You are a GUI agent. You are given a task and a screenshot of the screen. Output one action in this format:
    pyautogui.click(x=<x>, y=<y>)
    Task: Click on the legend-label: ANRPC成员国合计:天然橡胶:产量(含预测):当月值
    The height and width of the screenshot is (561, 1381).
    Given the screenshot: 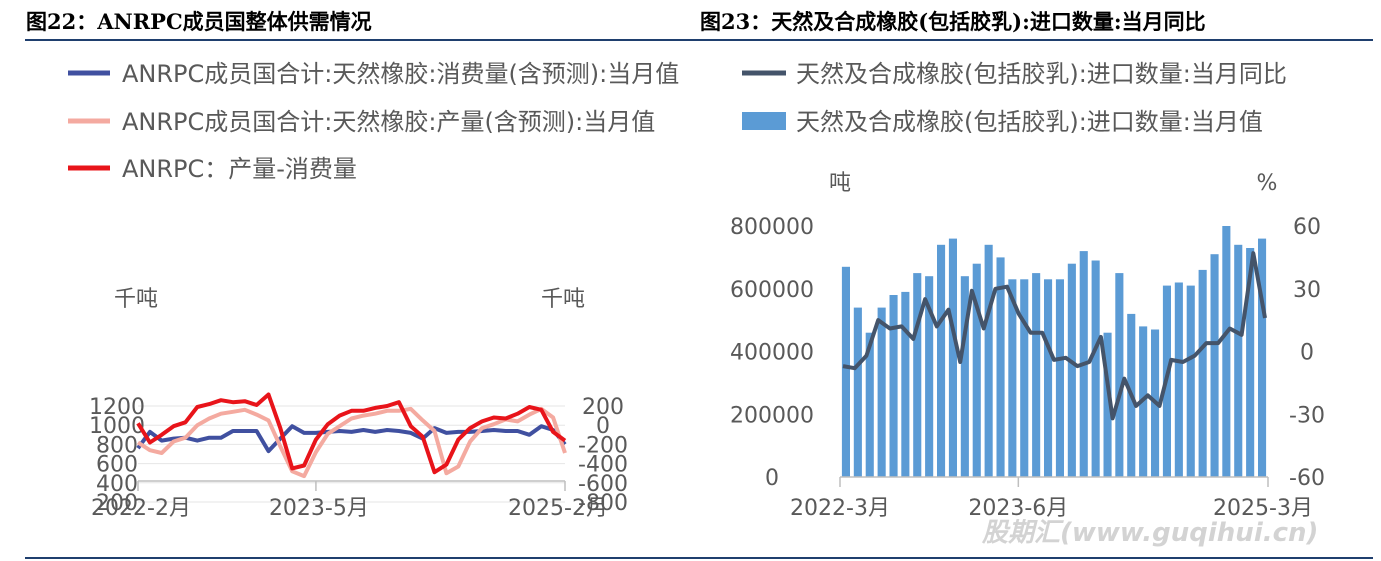 What is the action you would take?
    pyautogui.click(x=388, y=122)
    